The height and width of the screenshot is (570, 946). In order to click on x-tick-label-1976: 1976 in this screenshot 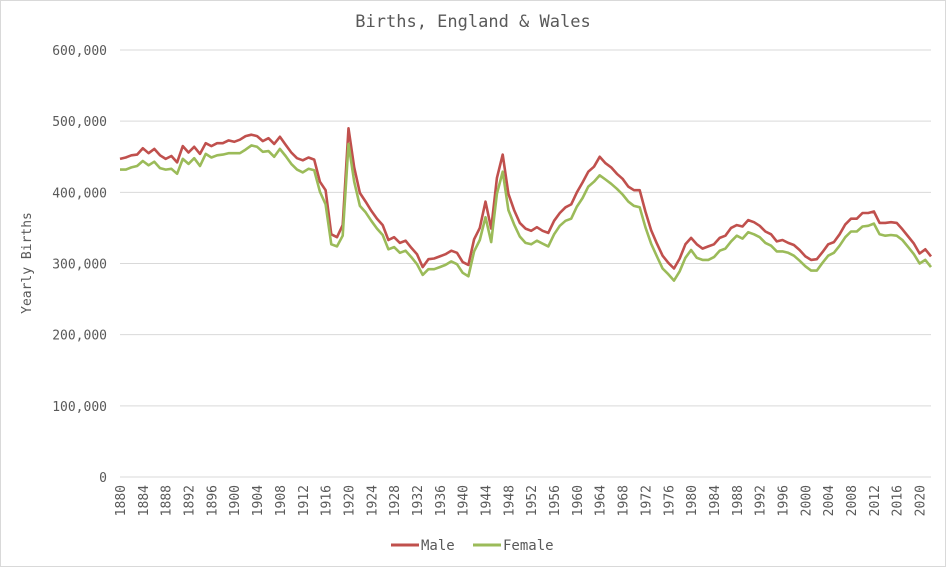, I will do `click(669, 500)`.